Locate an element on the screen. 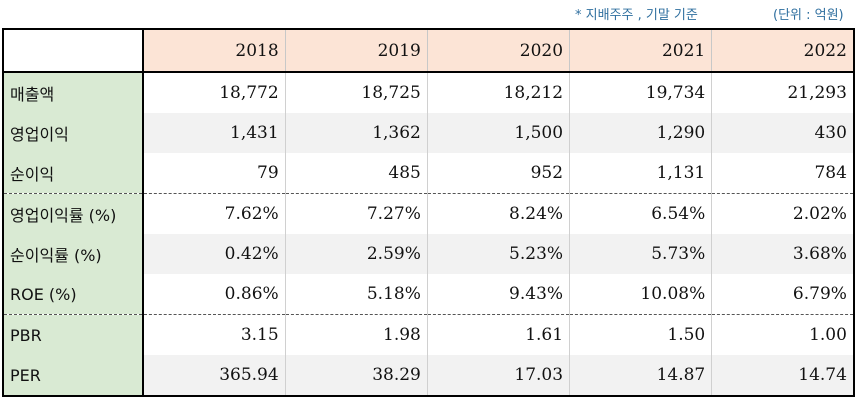  table-cell: 365.94 is located at coordinates (214, 376).